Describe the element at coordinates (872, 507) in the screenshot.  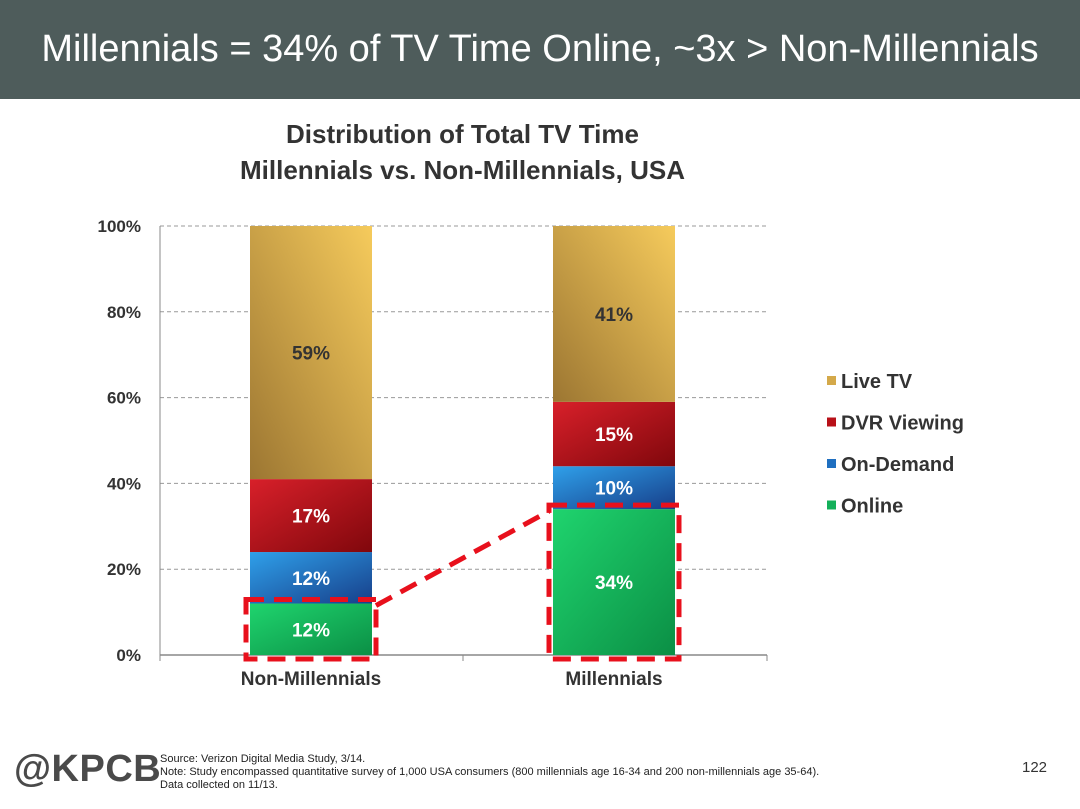
I see `legend-label-online: Online` at that location.